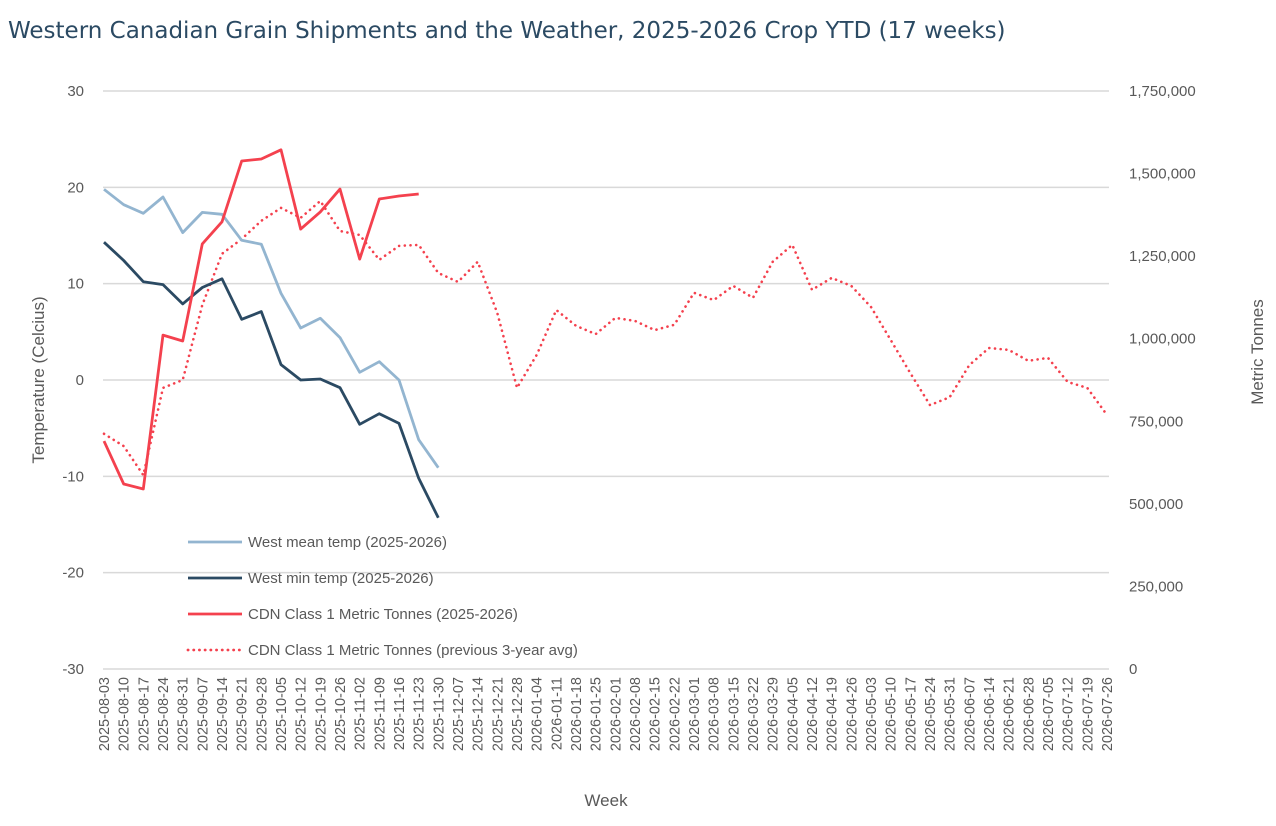 This screenshot has height=826, width=1276. I want to click on y-right-tick-label: 1,250,000, so click(1162, 256).